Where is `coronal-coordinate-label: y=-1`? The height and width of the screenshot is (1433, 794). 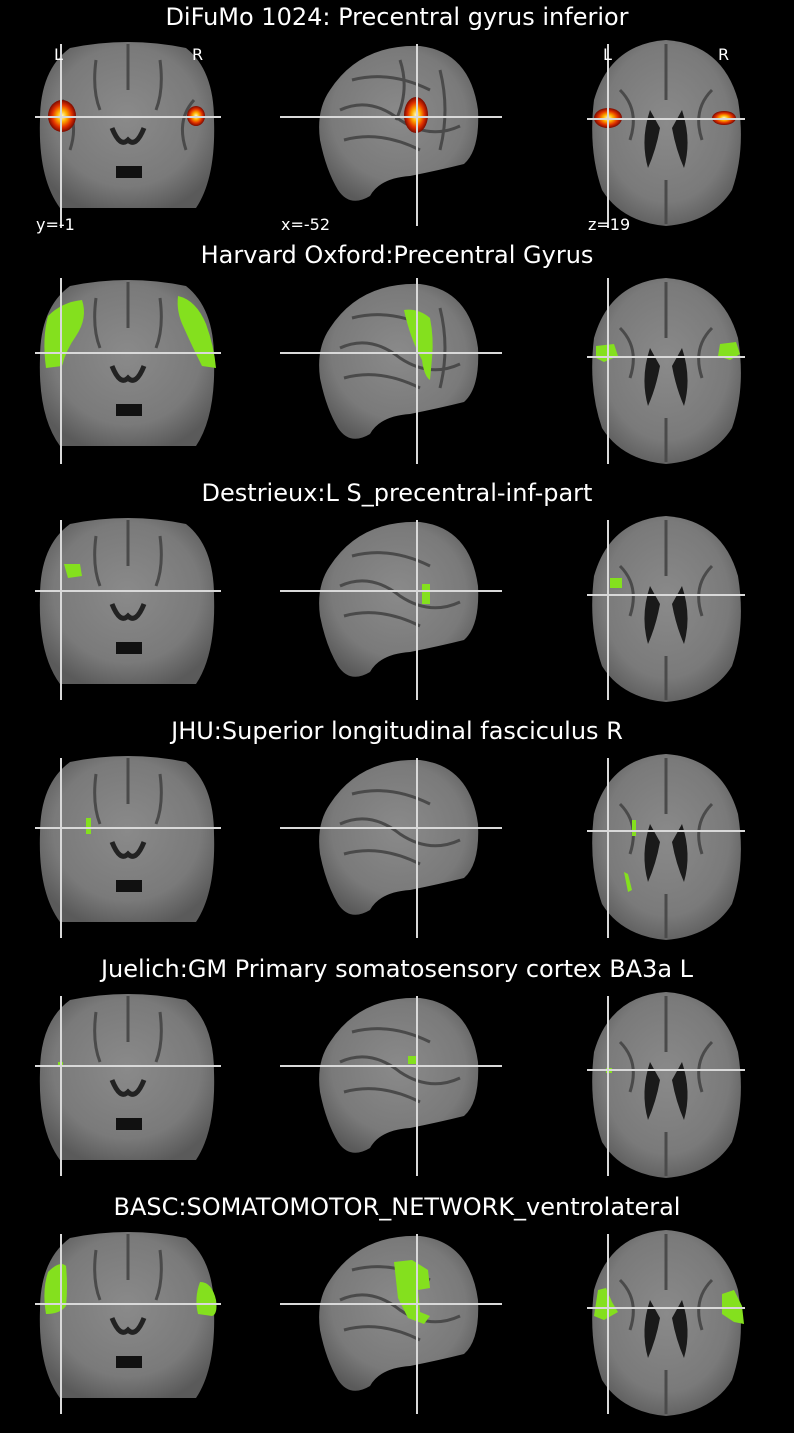 coronal-coordinate-label: y=-1 is located at coordinates (55, 224).